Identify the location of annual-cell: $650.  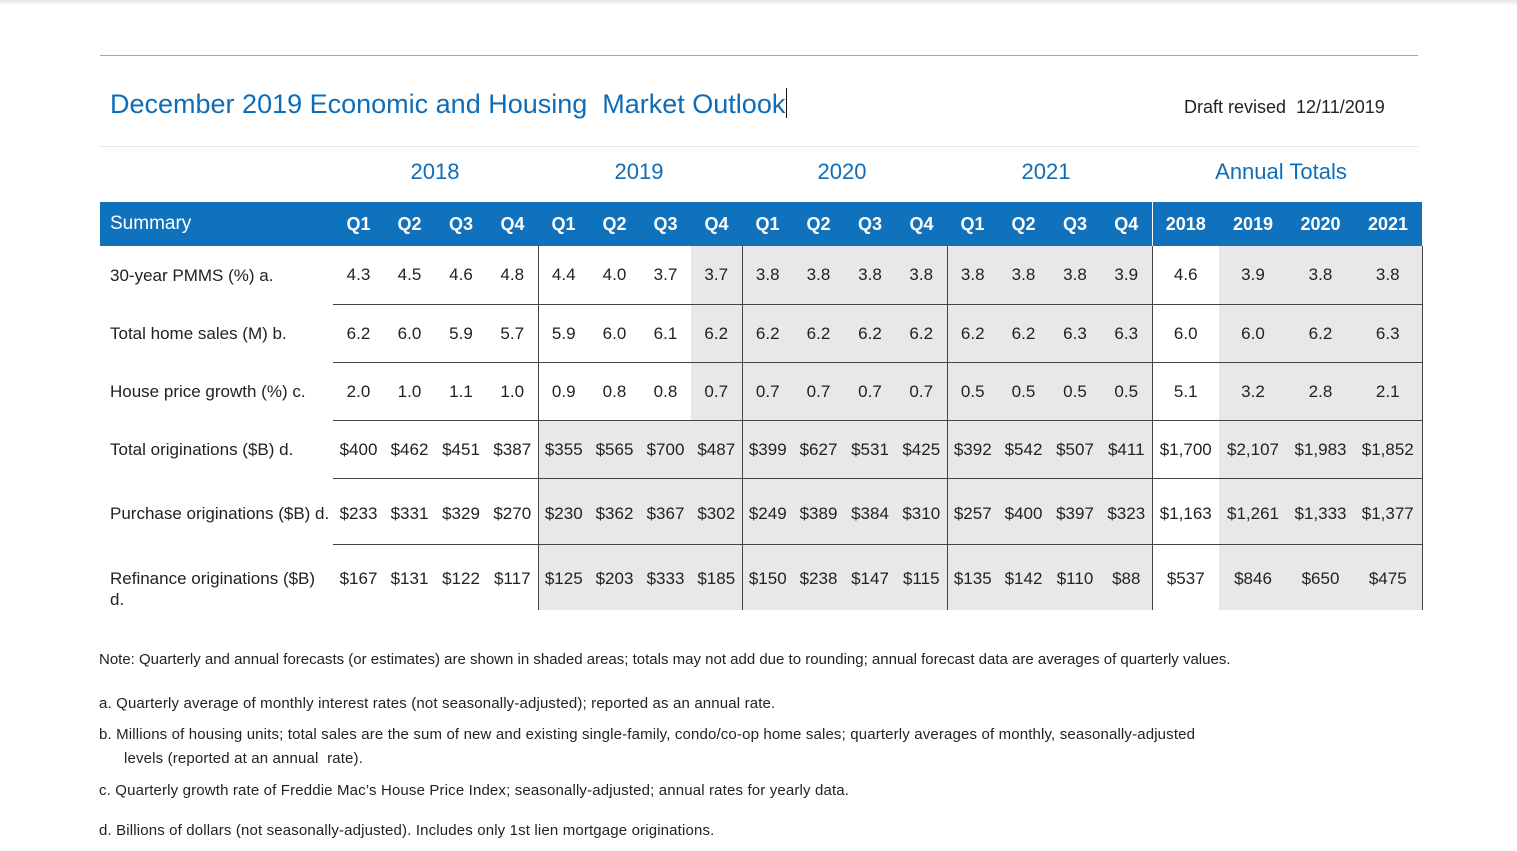
(1320, 577).